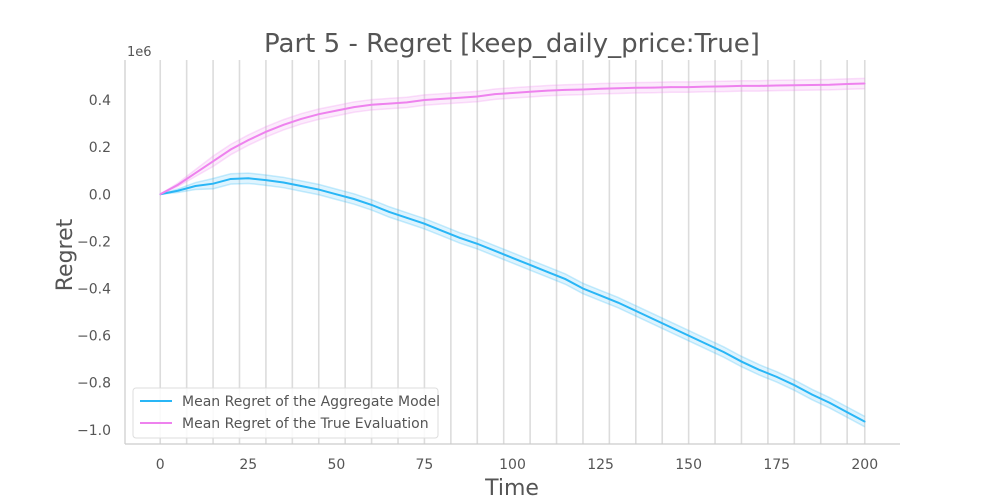 The height and width of the screenshot is (500, 1000). What do you see at coordinates (94, 431) in the screenshot?
I see `y-tick-label: −1.0` at bounding box center [94, 431].